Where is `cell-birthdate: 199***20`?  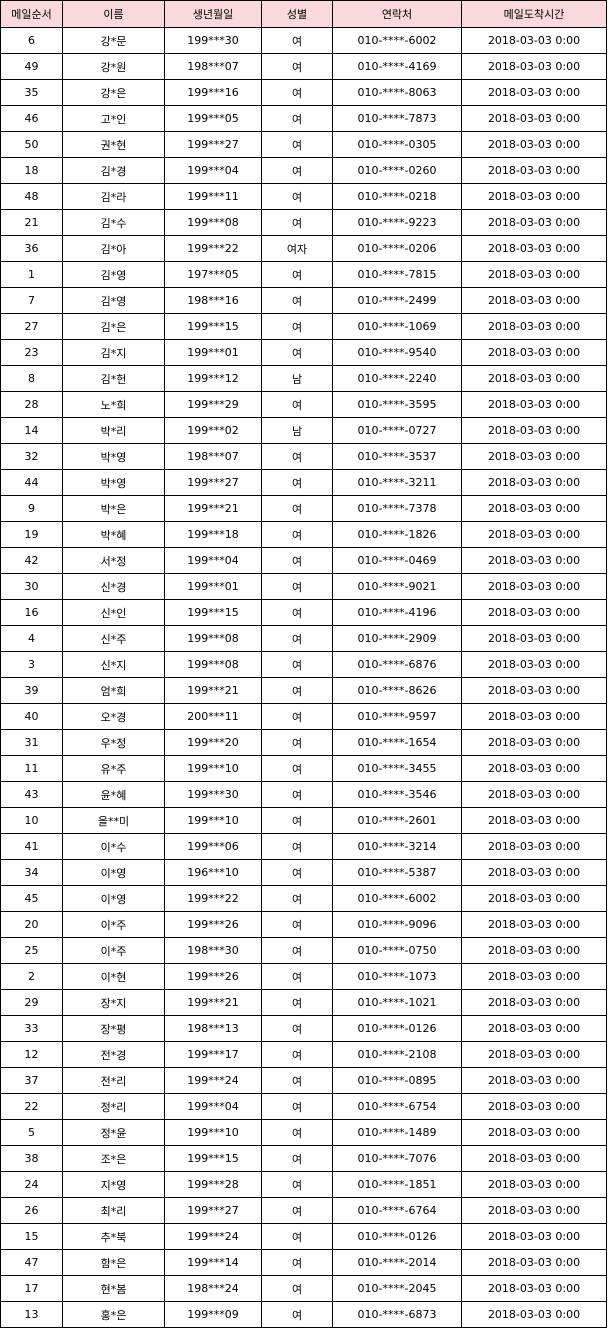
cell-birthdate: 199***20 is located at coordinates (213, 742).